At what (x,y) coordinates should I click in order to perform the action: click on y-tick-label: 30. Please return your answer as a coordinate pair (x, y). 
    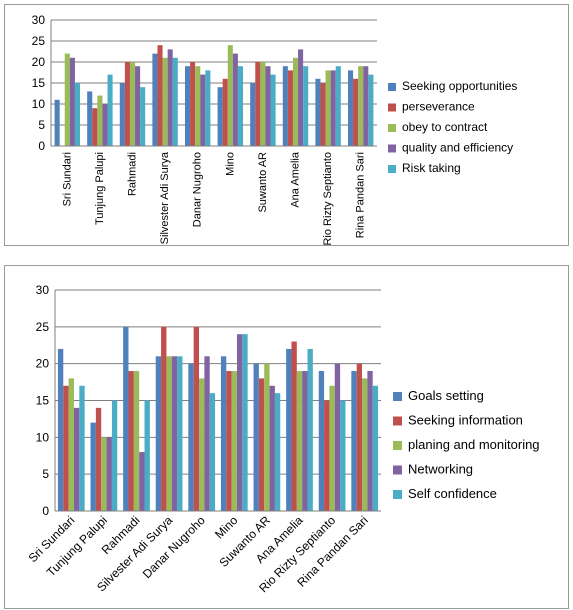
    Looking at the image, I should click on (43, 290).